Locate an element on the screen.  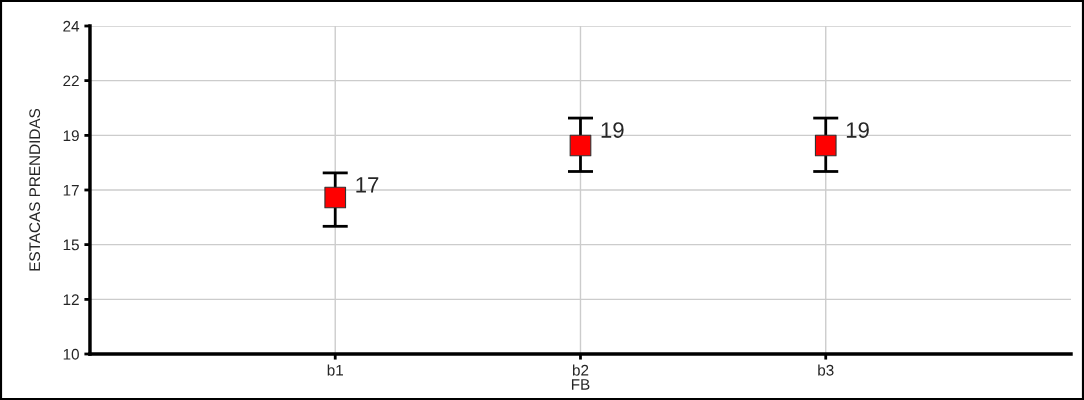
x-tick-label: b3 is located at coordinates (826, 370).